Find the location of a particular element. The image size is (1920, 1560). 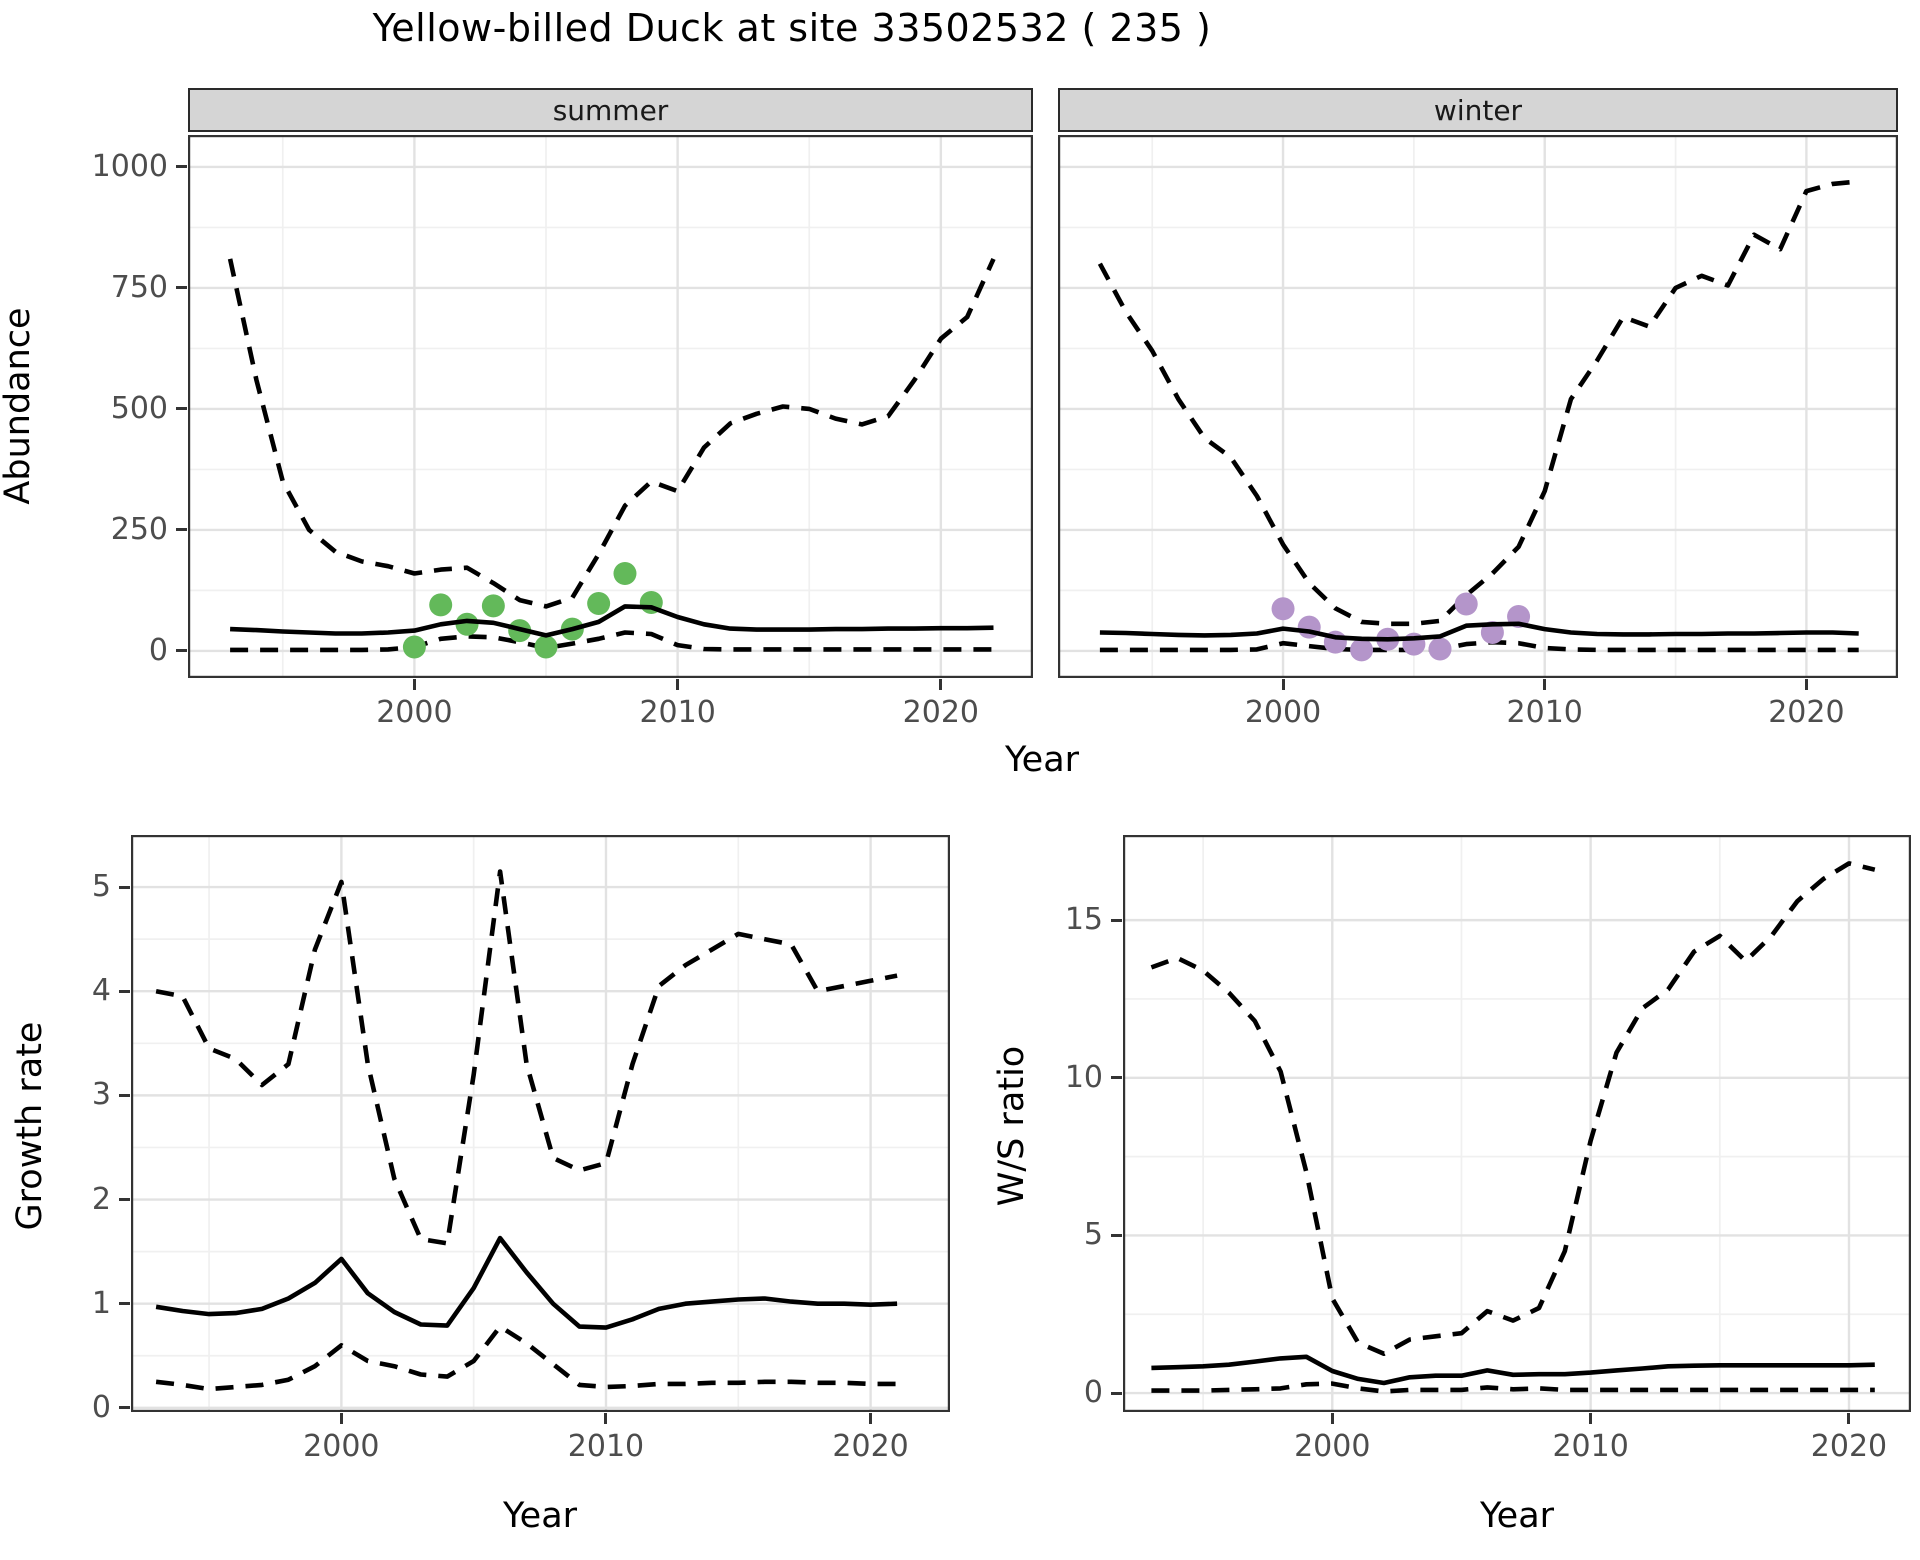

abundance-winter-median-line is located at coordinates (1479, 631).